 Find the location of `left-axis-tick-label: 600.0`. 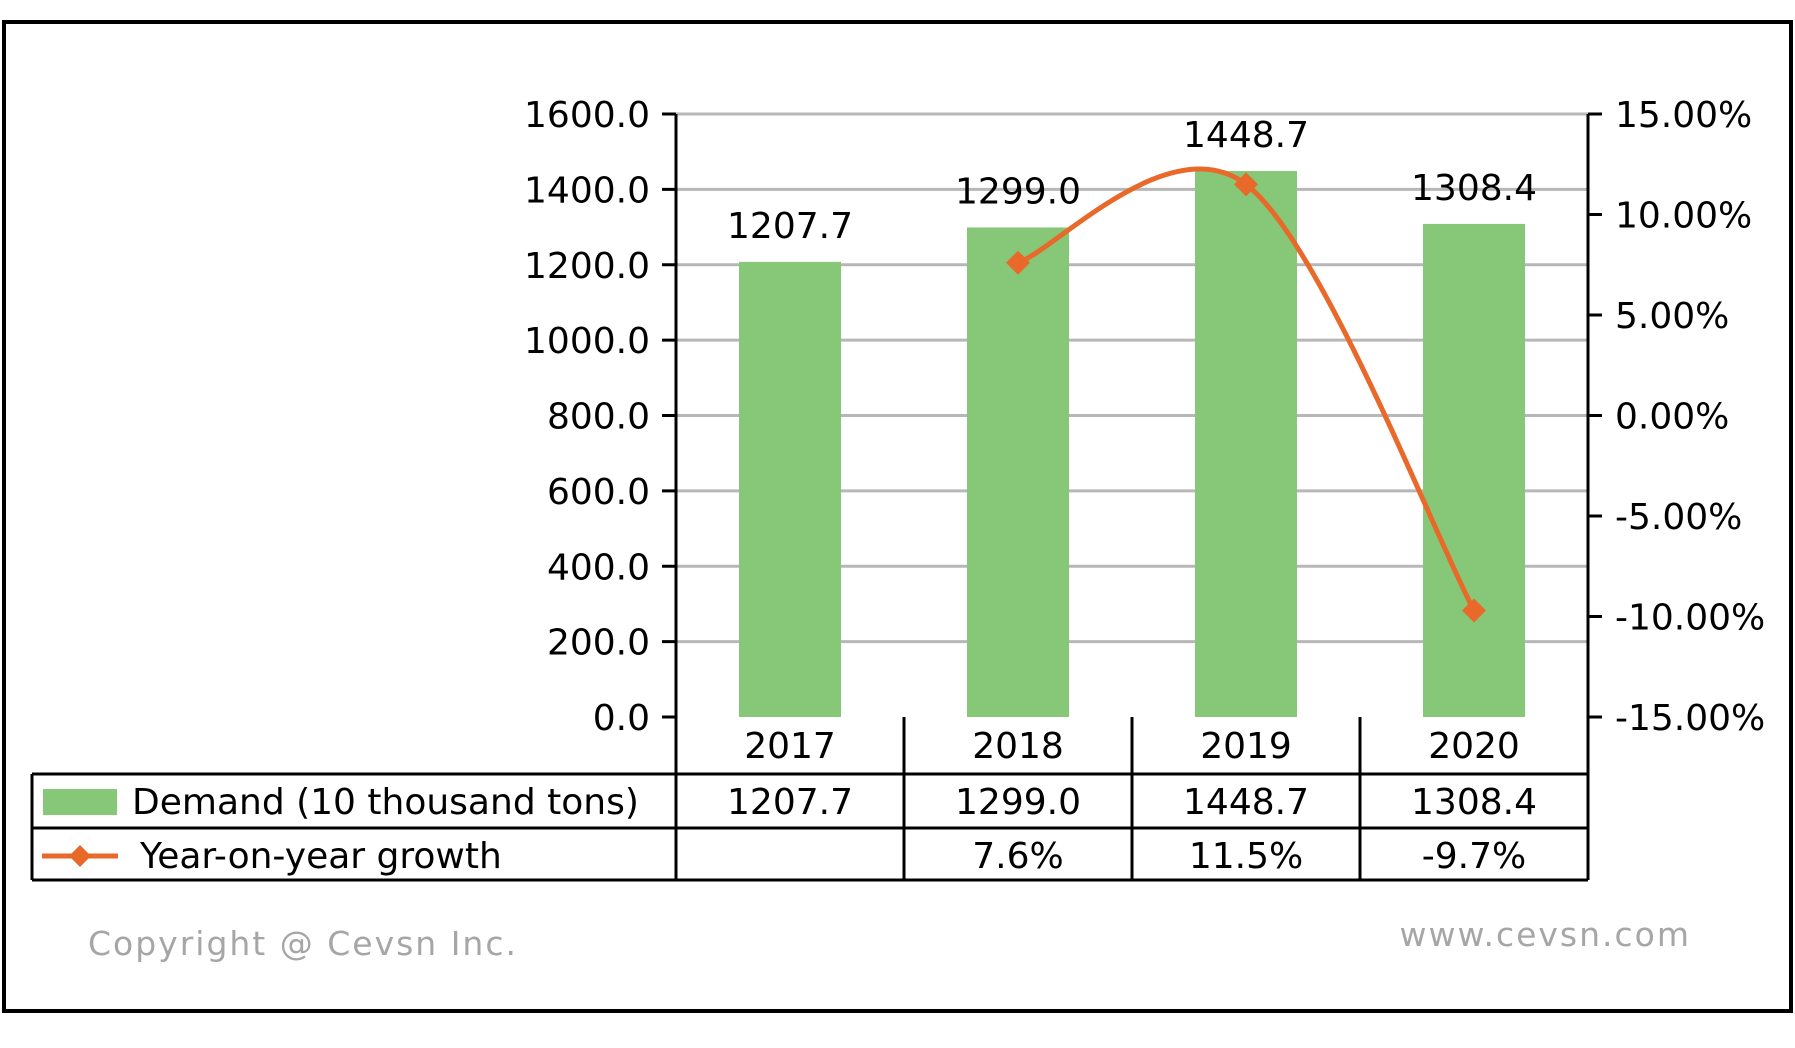

left-axis-tick-label: 600.0 is located at coordinates (598, 492).